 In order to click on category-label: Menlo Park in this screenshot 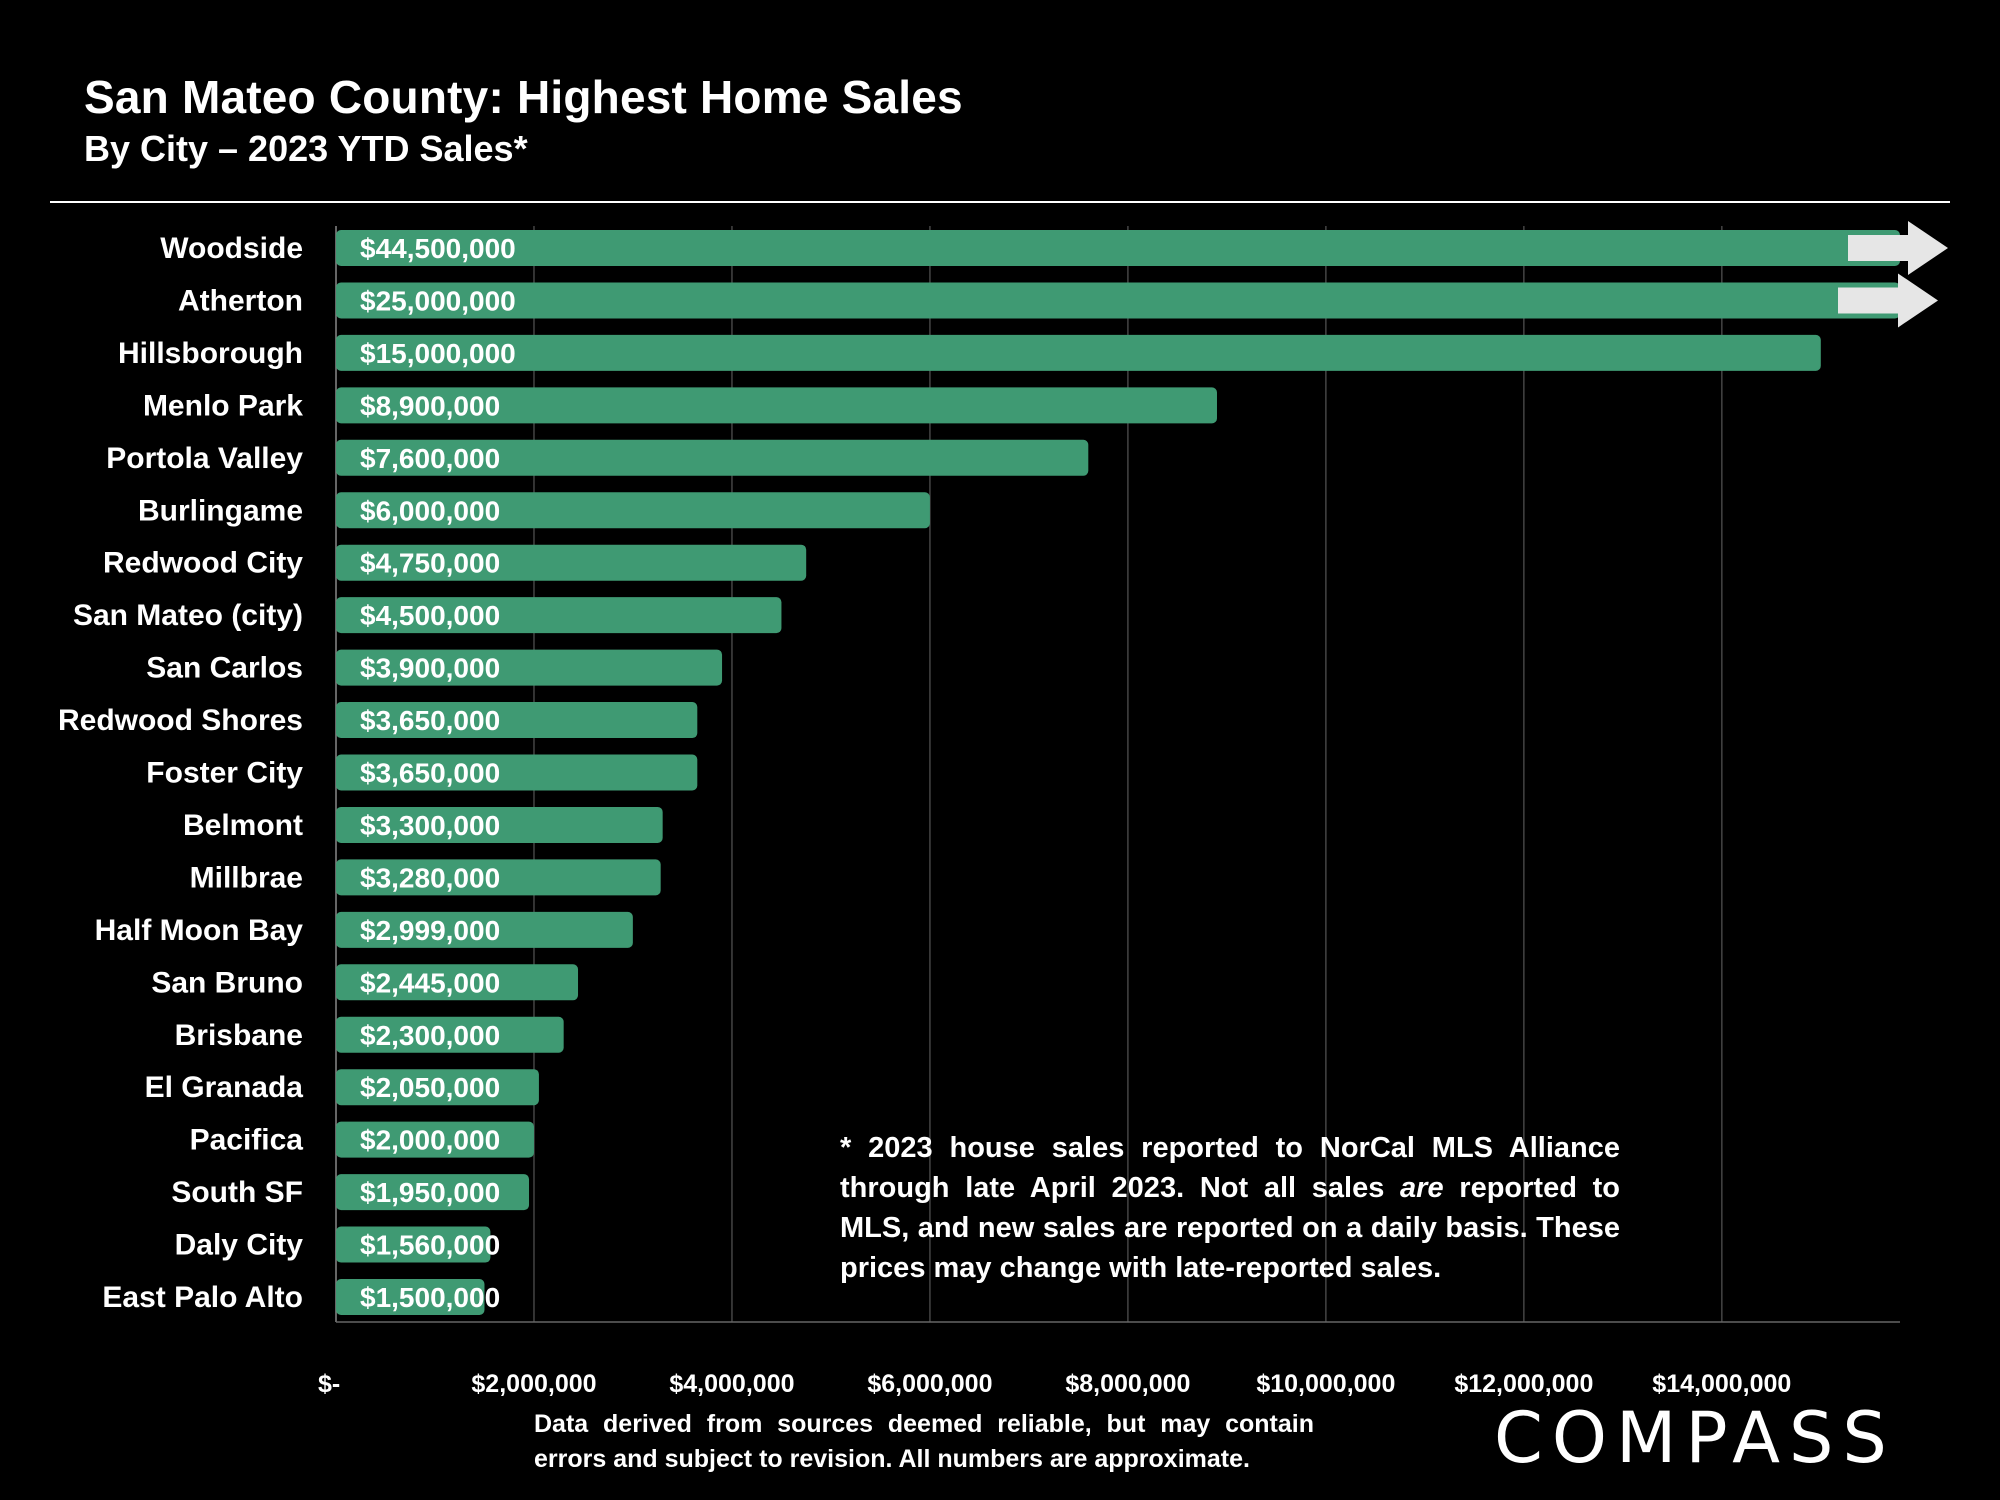, I will do `click(223, 405)`.